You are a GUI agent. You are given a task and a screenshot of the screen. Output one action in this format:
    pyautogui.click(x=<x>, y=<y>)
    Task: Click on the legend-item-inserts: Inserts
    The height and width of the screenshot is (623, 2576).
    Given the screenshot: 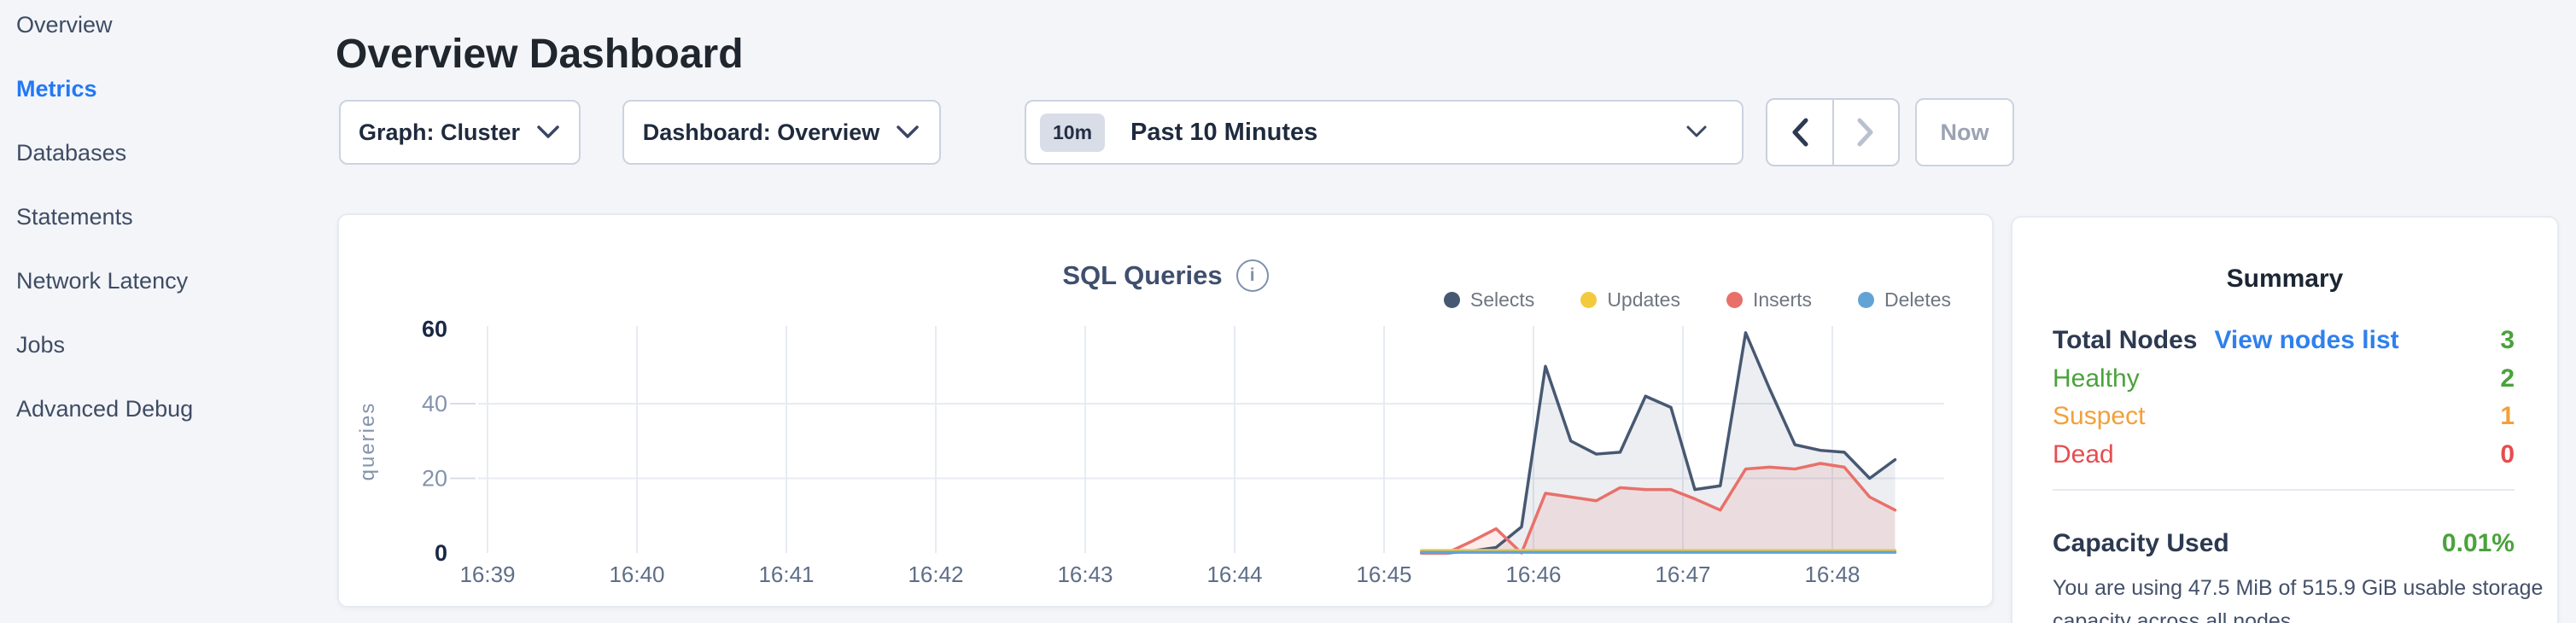 What is the action you would take?
    pyautogui.click(x=1769, y=300)
    